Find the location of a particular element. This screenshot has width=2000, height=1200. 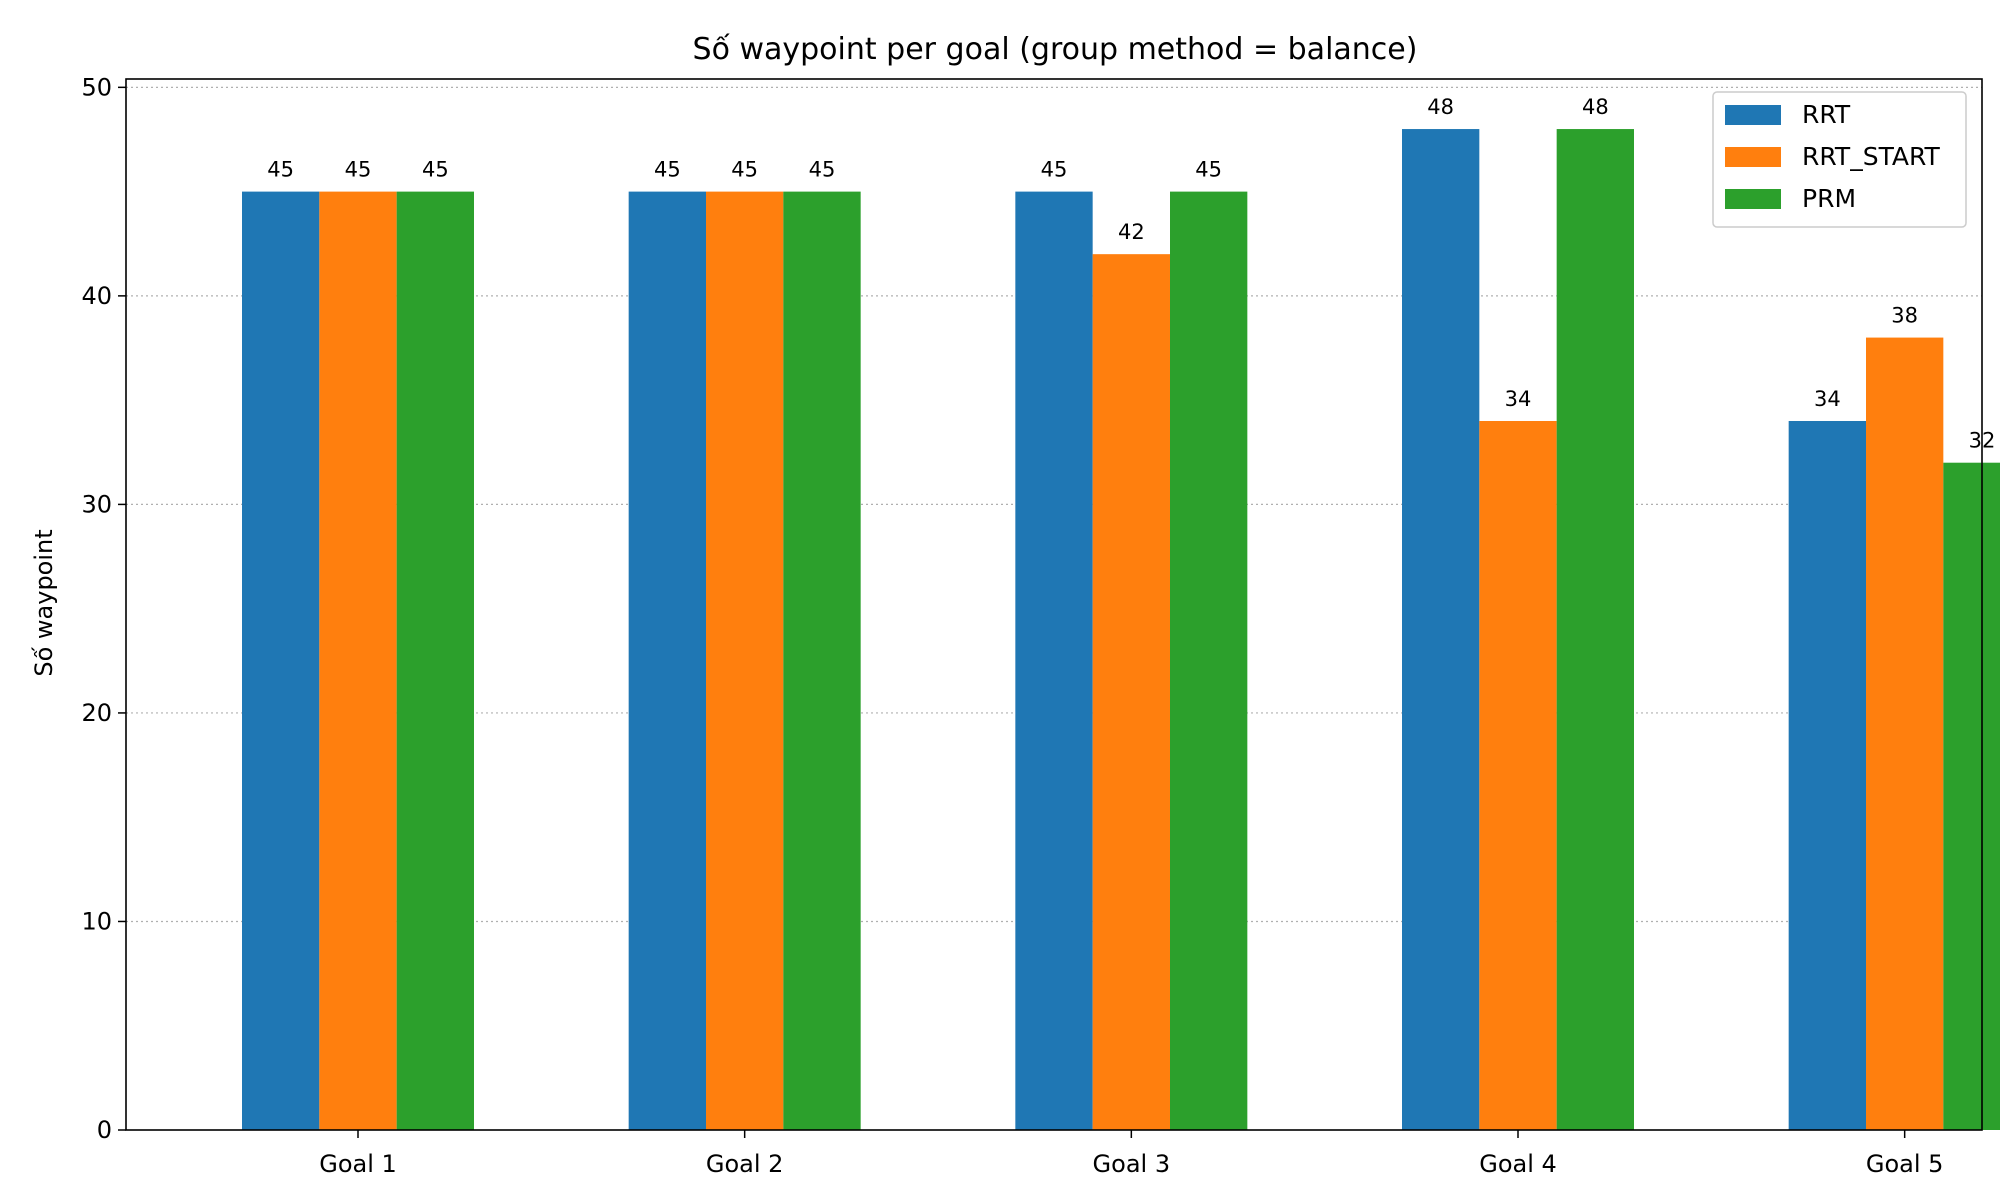

data-label: 42 is located at coordinates (1131, 232).